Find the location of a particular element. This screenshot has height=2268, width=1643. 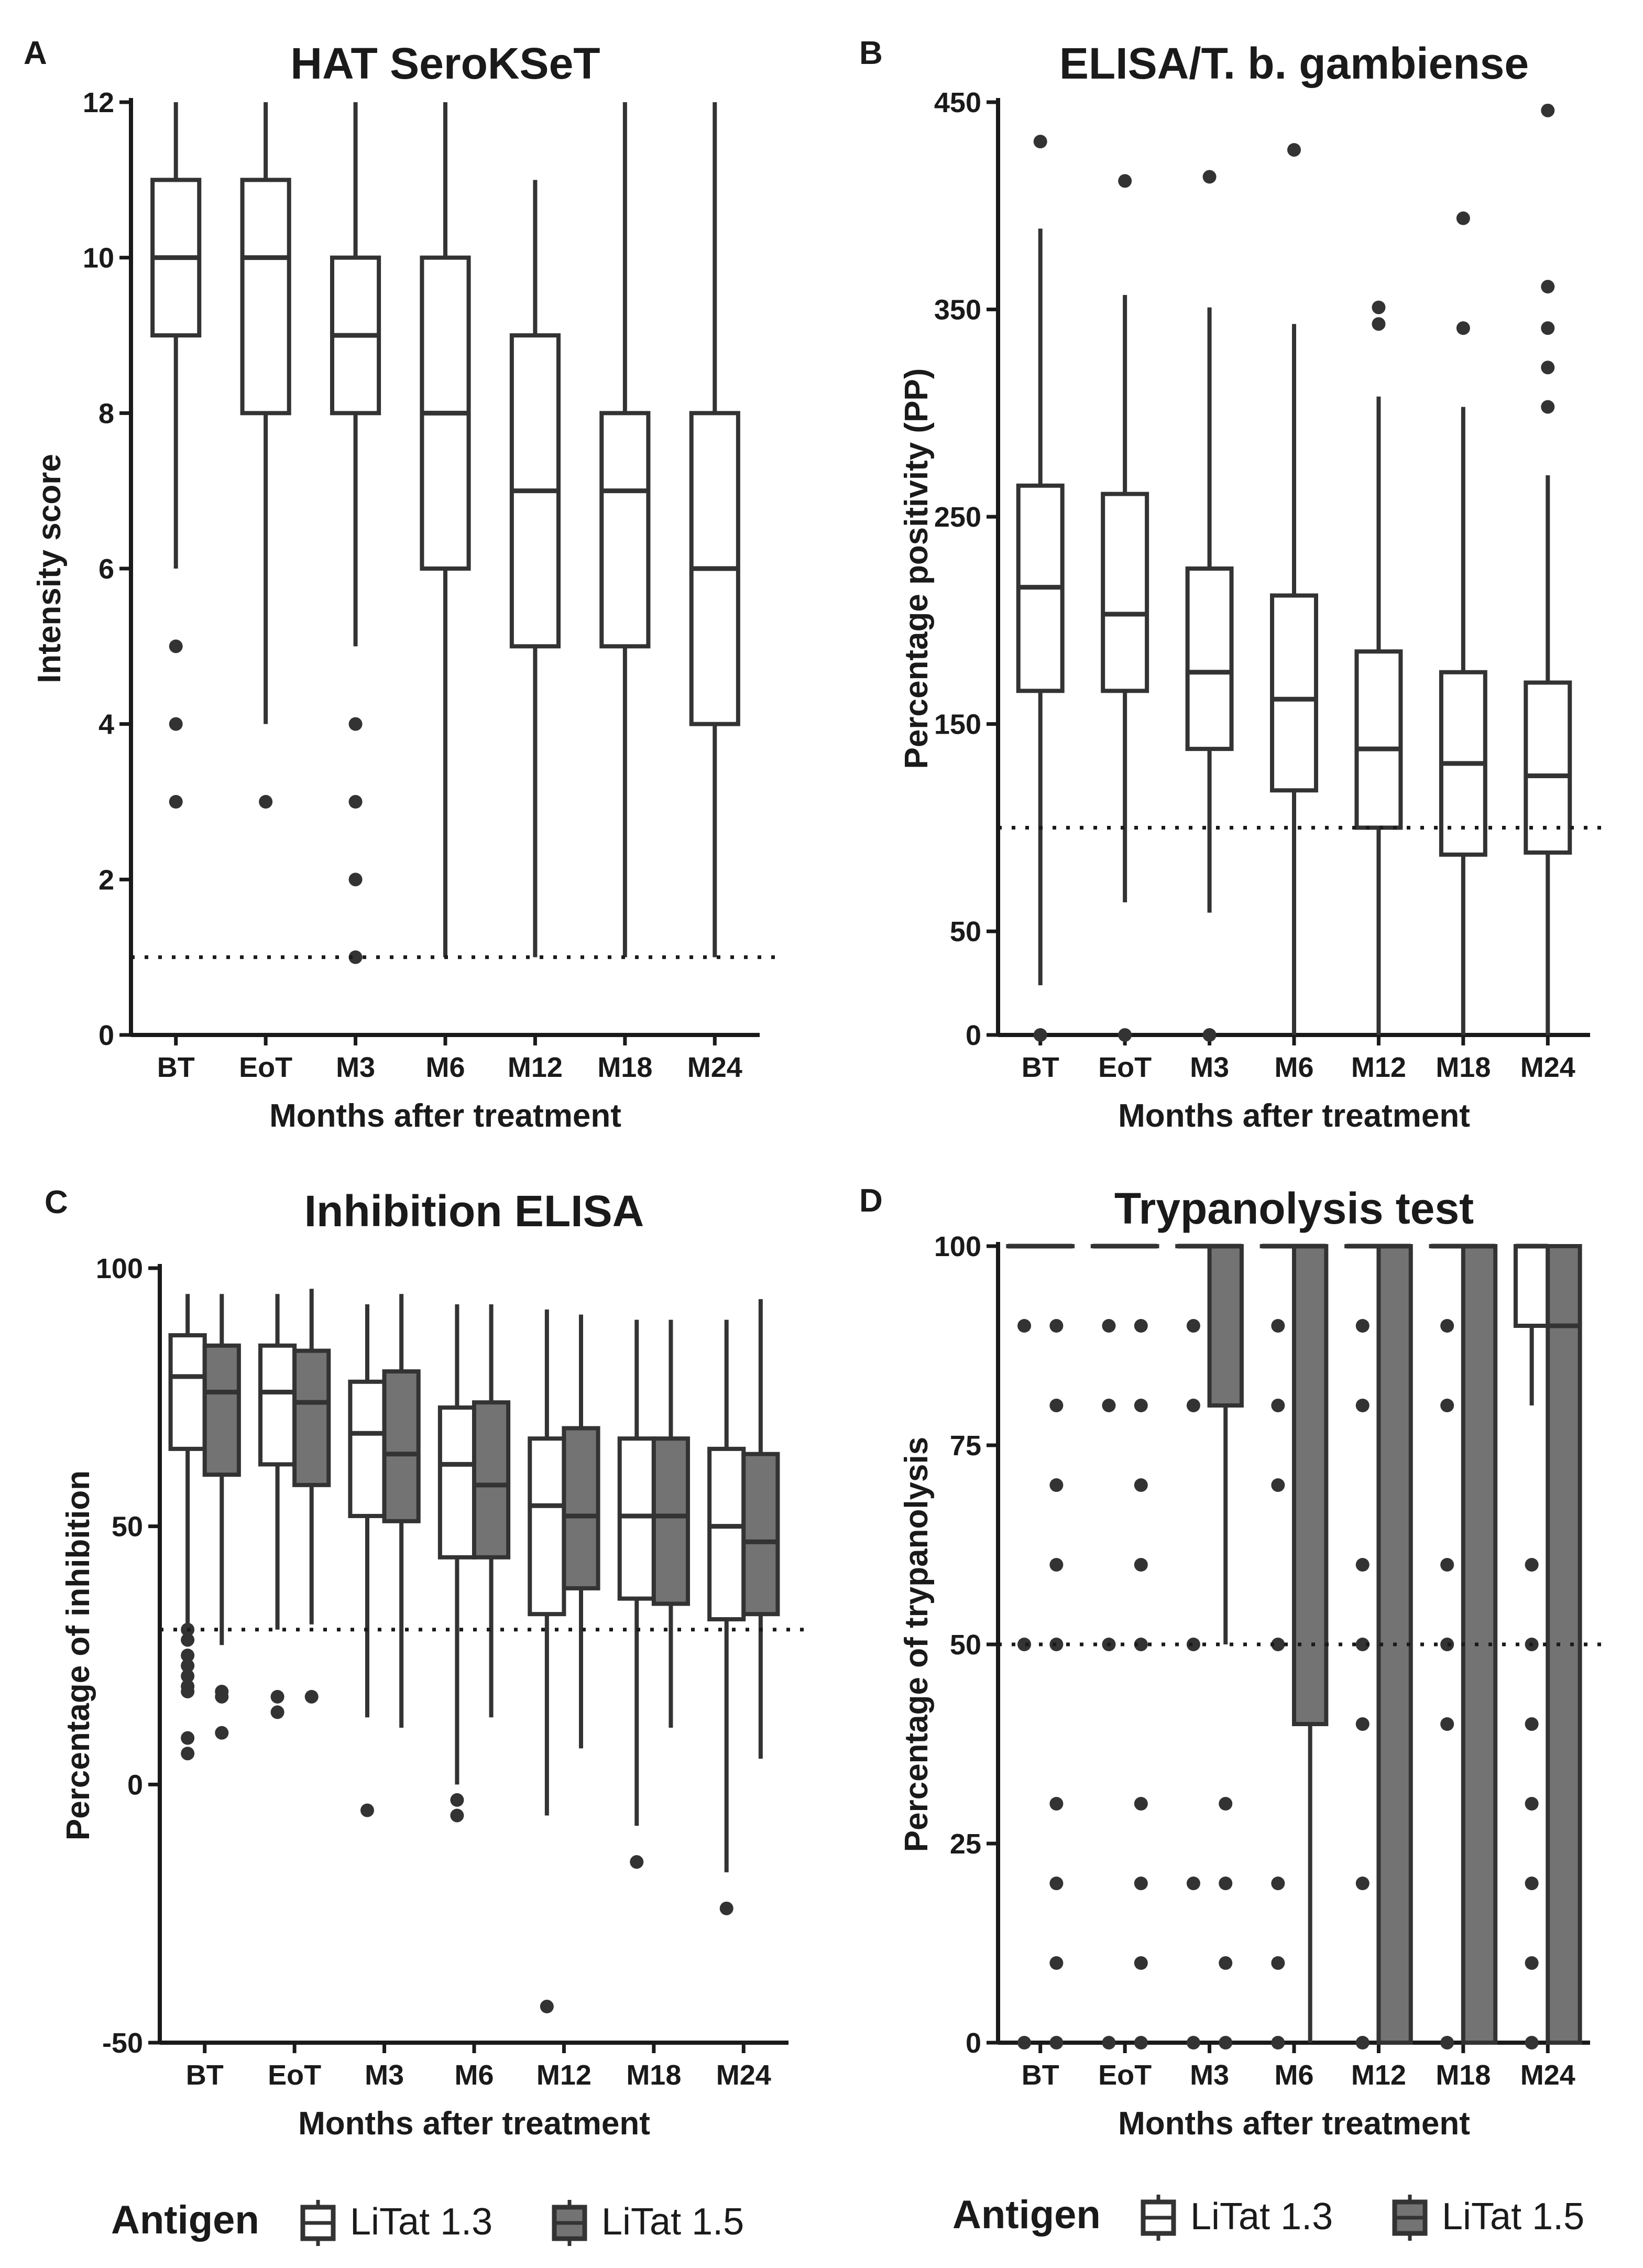

y-tick-label: 0 is located at coordinates (135, 1785).